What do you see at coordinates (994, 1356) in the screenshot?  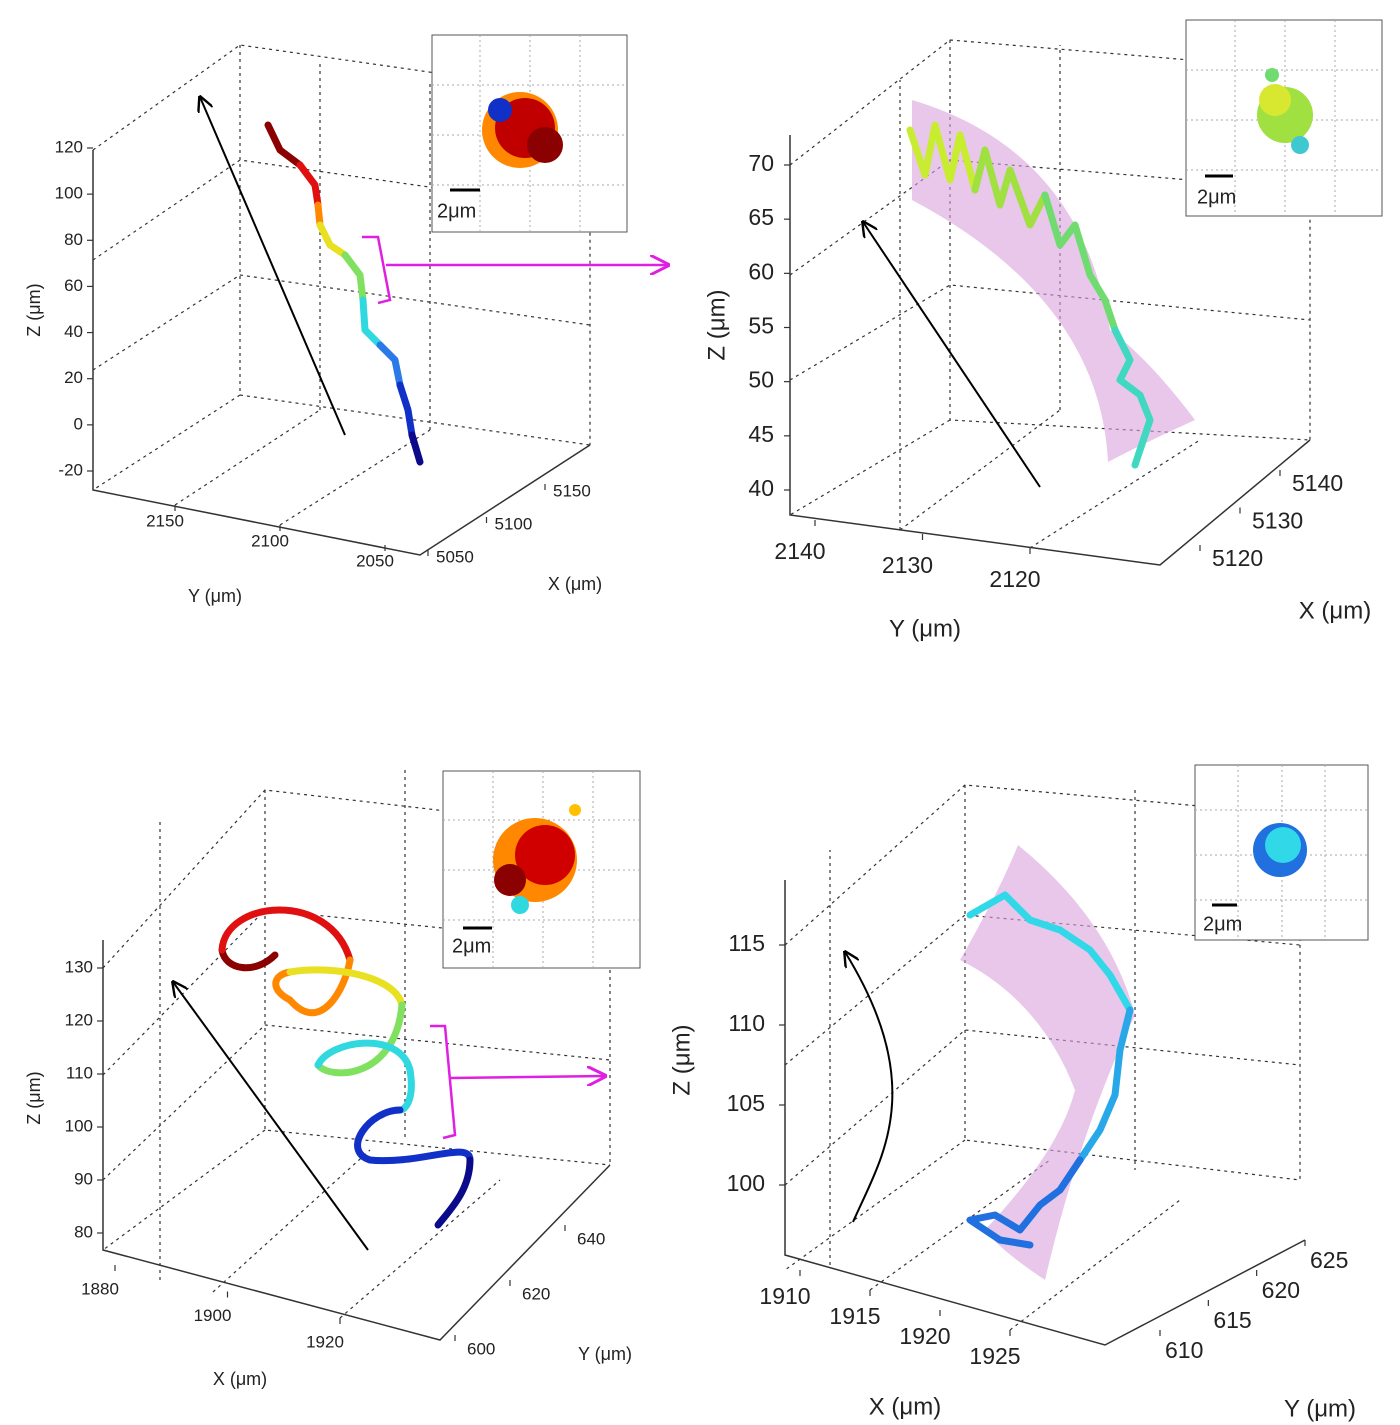 I see `x-tick-label: 1925` at bounding box center [994, 1356].